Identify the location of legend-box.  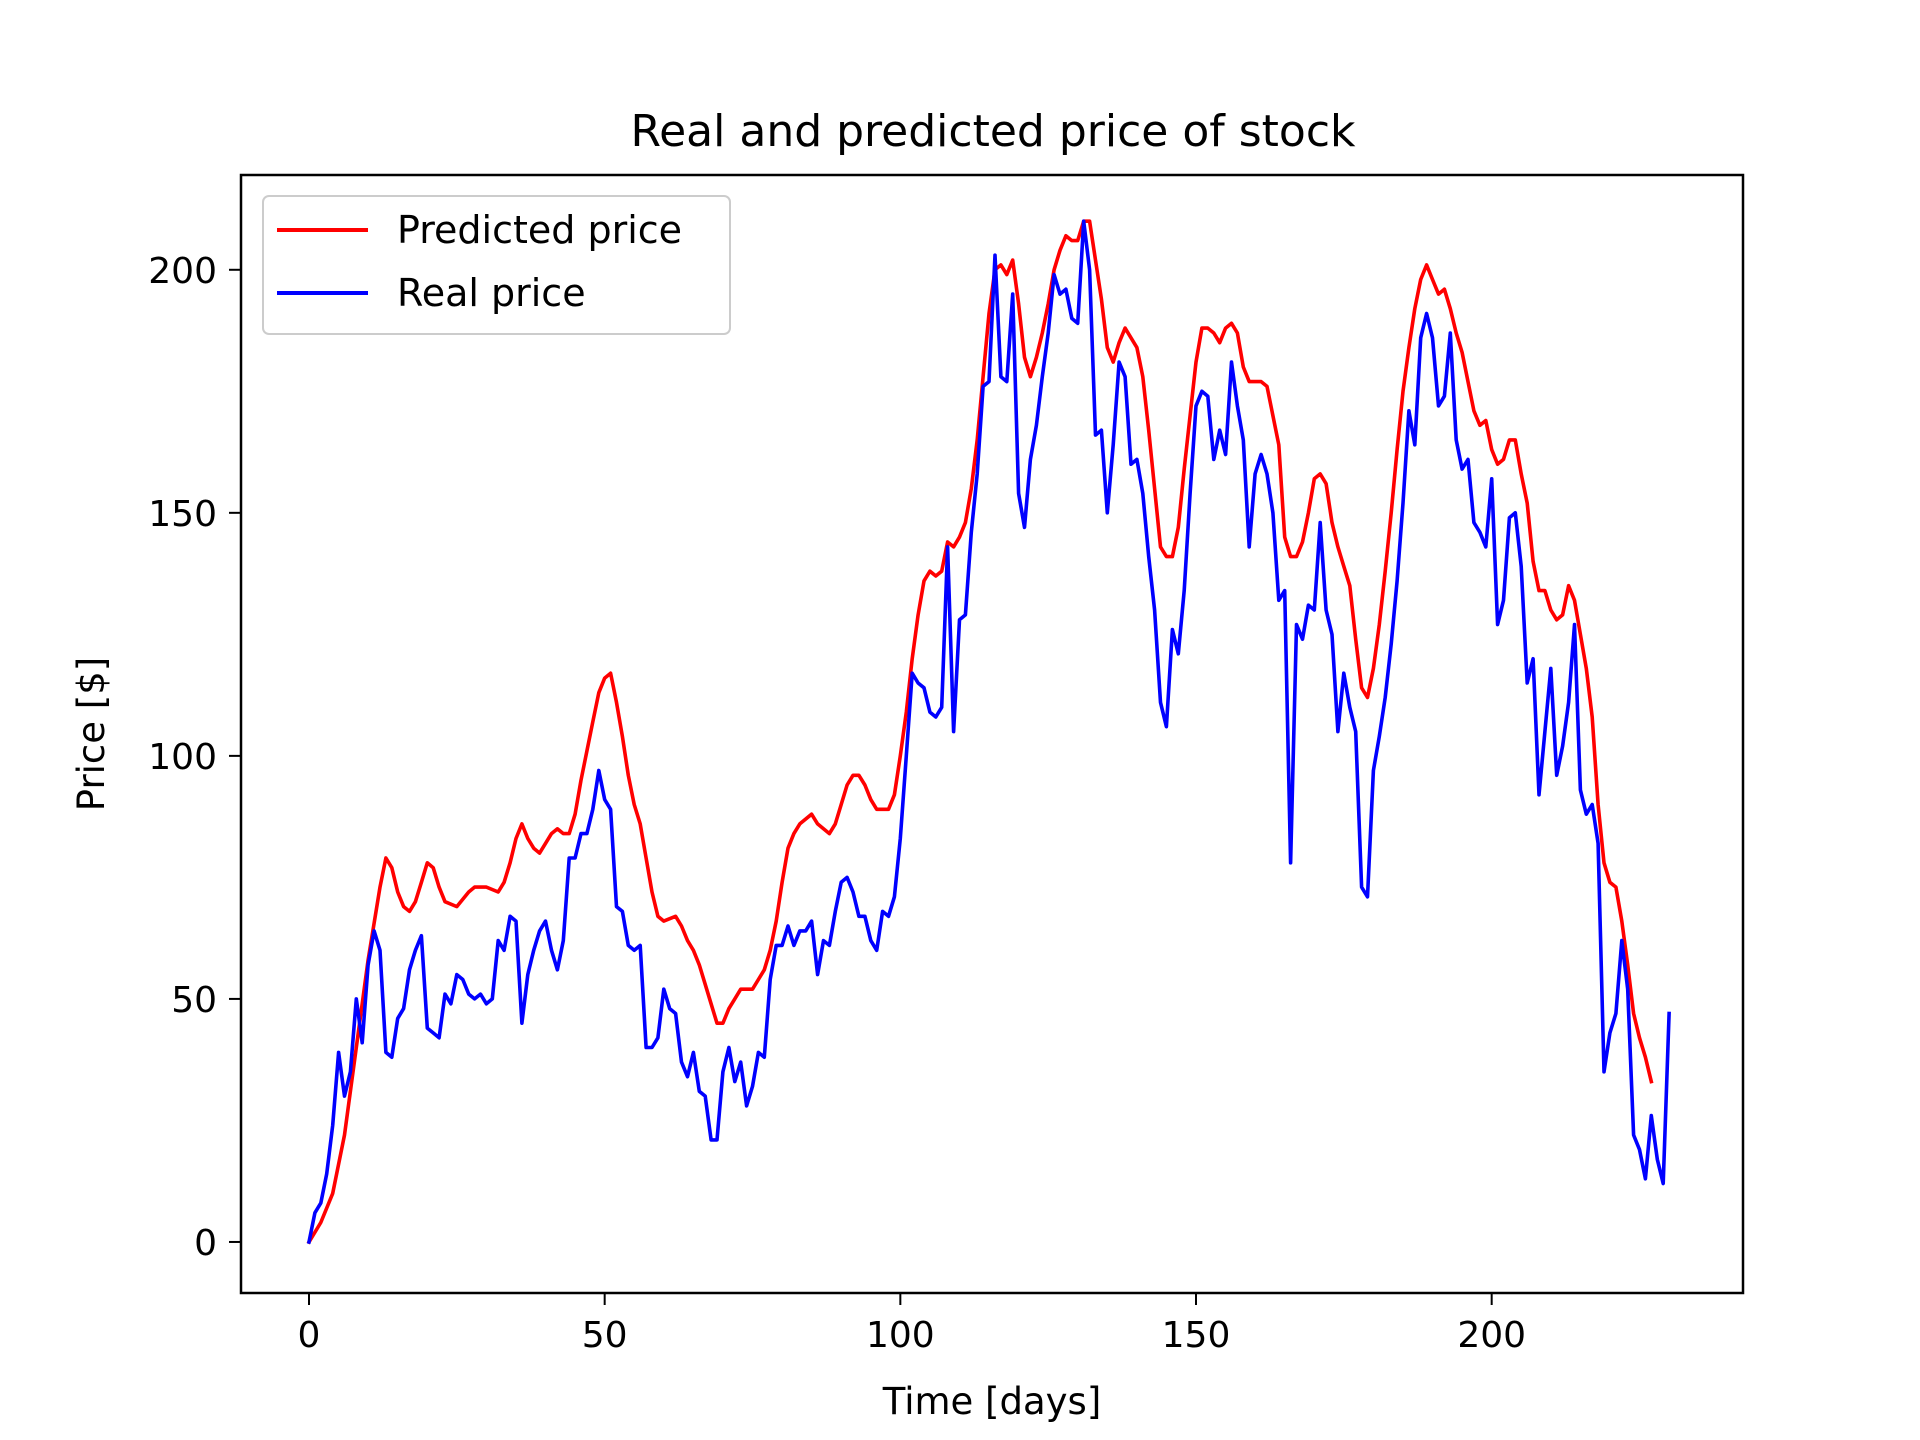
(496, 265).